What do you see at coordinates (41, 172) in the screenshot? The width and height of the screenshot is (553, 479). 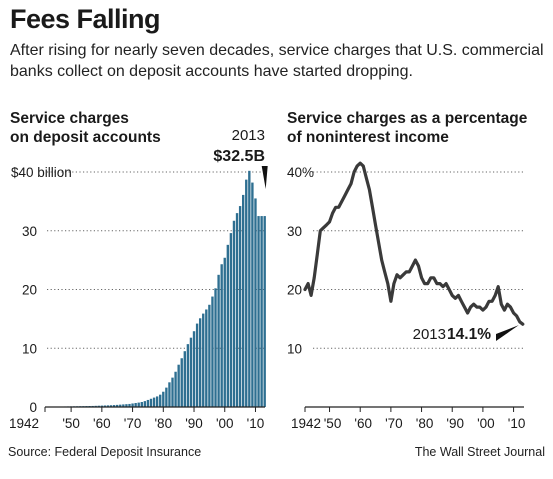 I see `left-y-tick-label: $40 billion` at bounding box center [41, 172].